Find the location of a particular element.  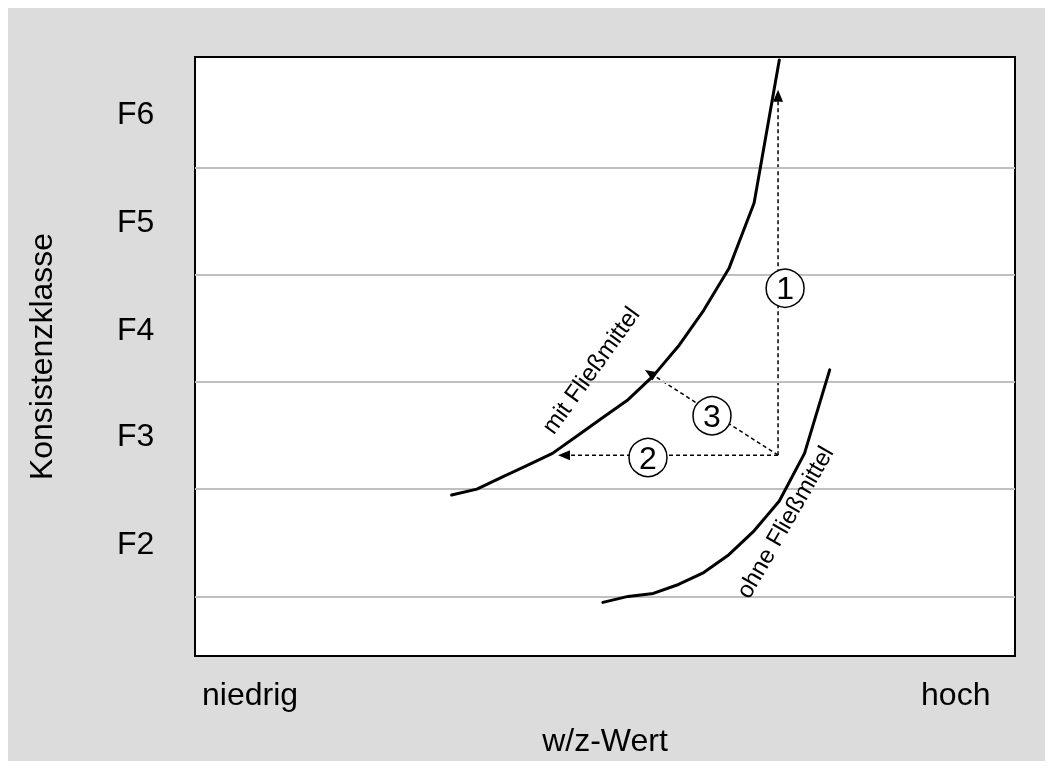

annotation: 3 is located at coordinates (712, 415).